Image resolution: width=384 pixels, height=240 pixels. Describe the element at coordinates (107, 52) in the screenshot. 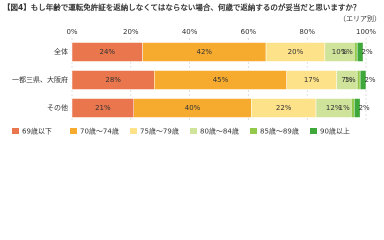

I see `data-label: 24%` at that location.